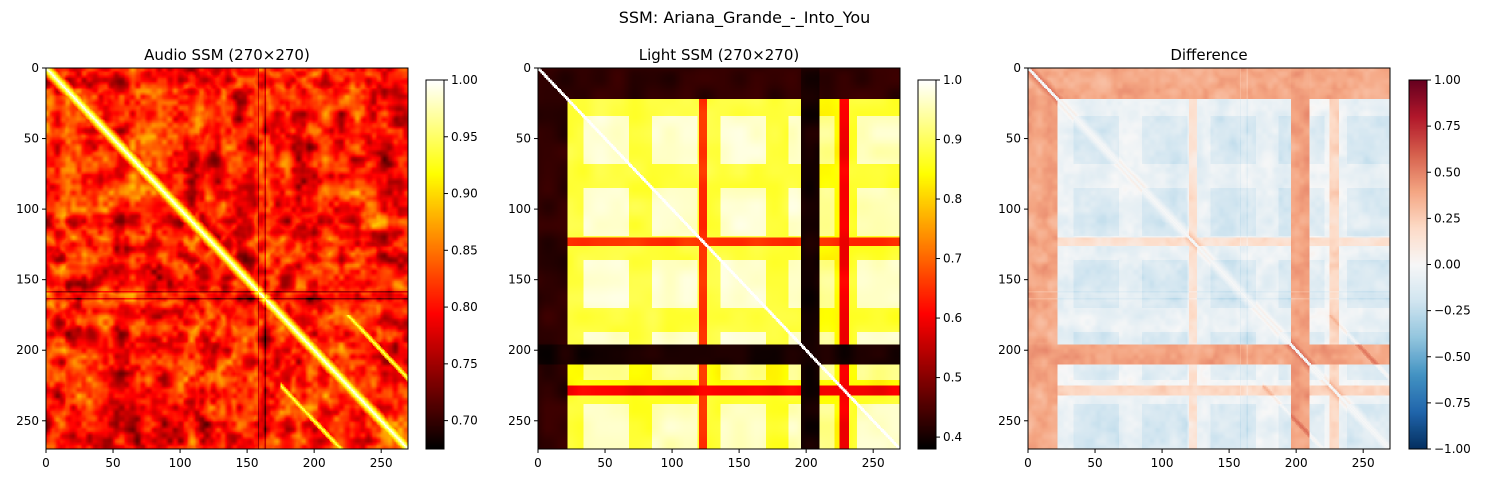 The width and height of the screenshot is (1489, 495). What do you see at coordinates (952, 437) in the screenshot?
I see `colorbar-tick-label: 0.4` at bounding box center [952, 437].